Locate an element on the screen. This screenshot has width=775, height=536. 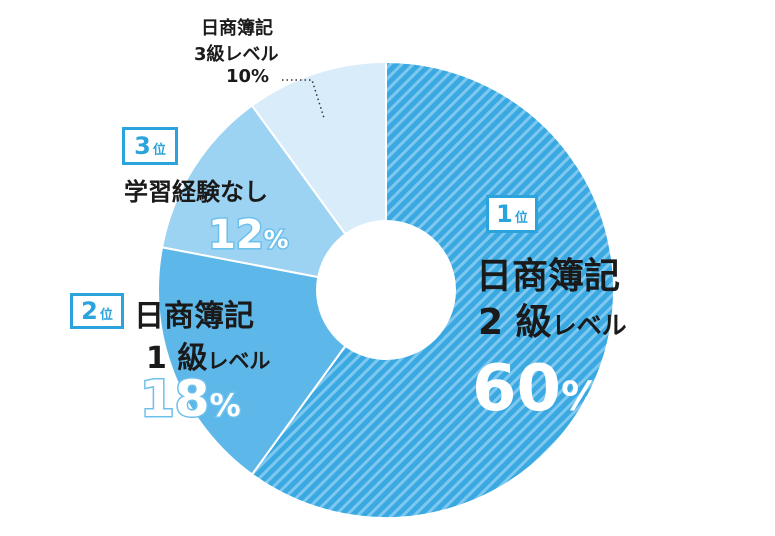
slice-4-label-line2: 3級レベル is located at coordinates (236, 54).